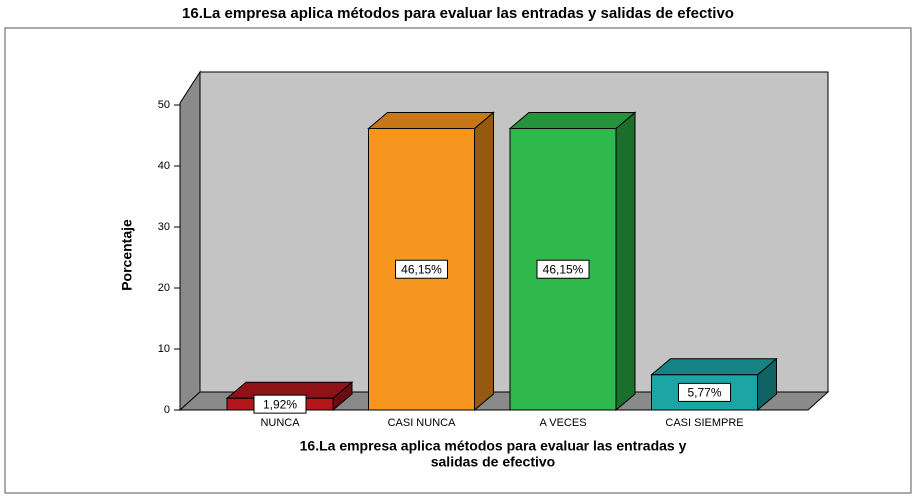 This screenshot has width=916, height=498. Describe the element at coordinates (167, 410) in the screenshot. I see `y-tick-label: 0` at that location.